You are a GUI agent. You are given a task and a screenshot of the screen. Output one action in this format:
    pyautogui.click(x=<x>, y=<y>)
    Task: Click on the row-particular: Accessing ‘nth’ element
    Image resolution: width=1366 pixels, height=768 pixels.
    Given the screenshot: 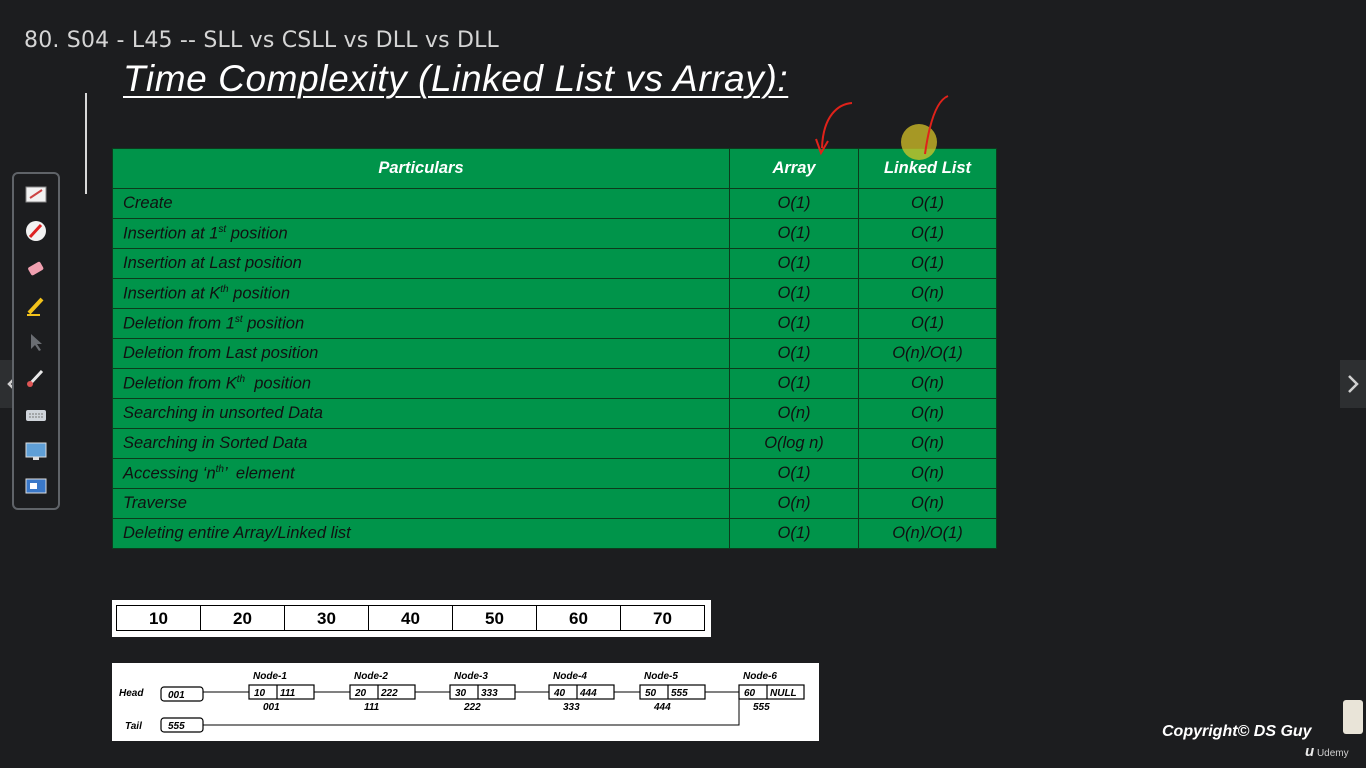 What is the action you would take?
    pyautogui.click(x=421, y=473)
    